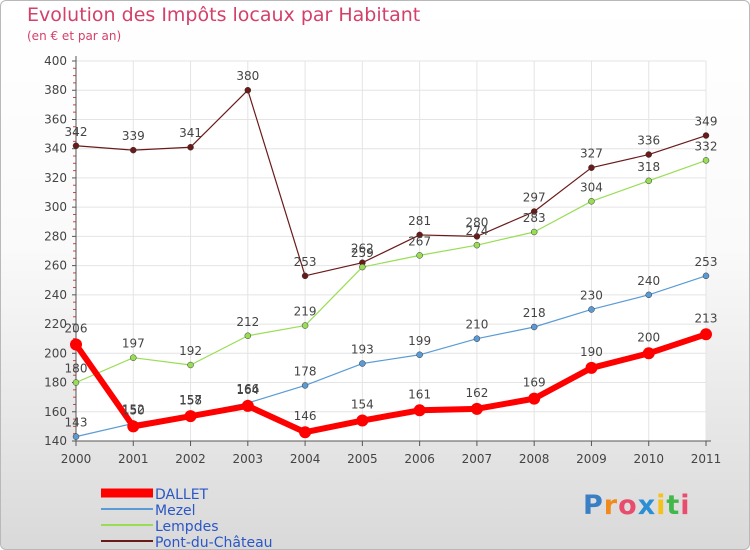  What do you see at coordinates (419, 341) in the screenshot?
I see `data-label: 199` at bounding box center [419, 341].